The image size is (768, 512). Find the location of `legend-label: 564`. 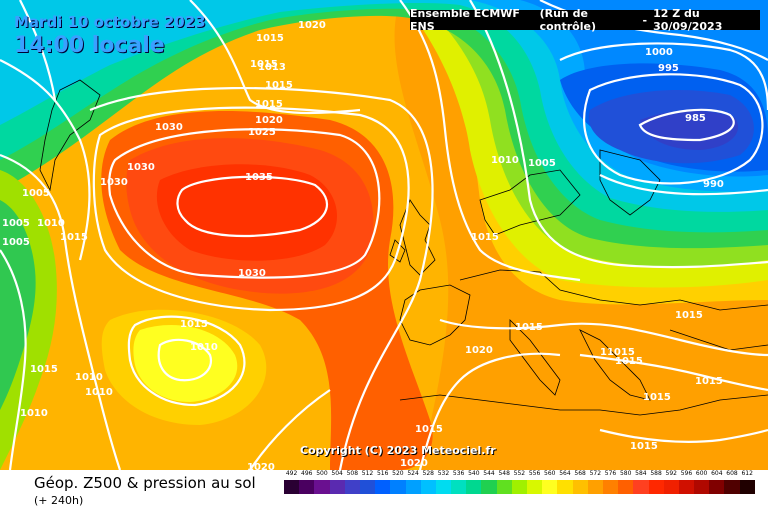

legend-label: 564 is located at coordinates (565, 473).